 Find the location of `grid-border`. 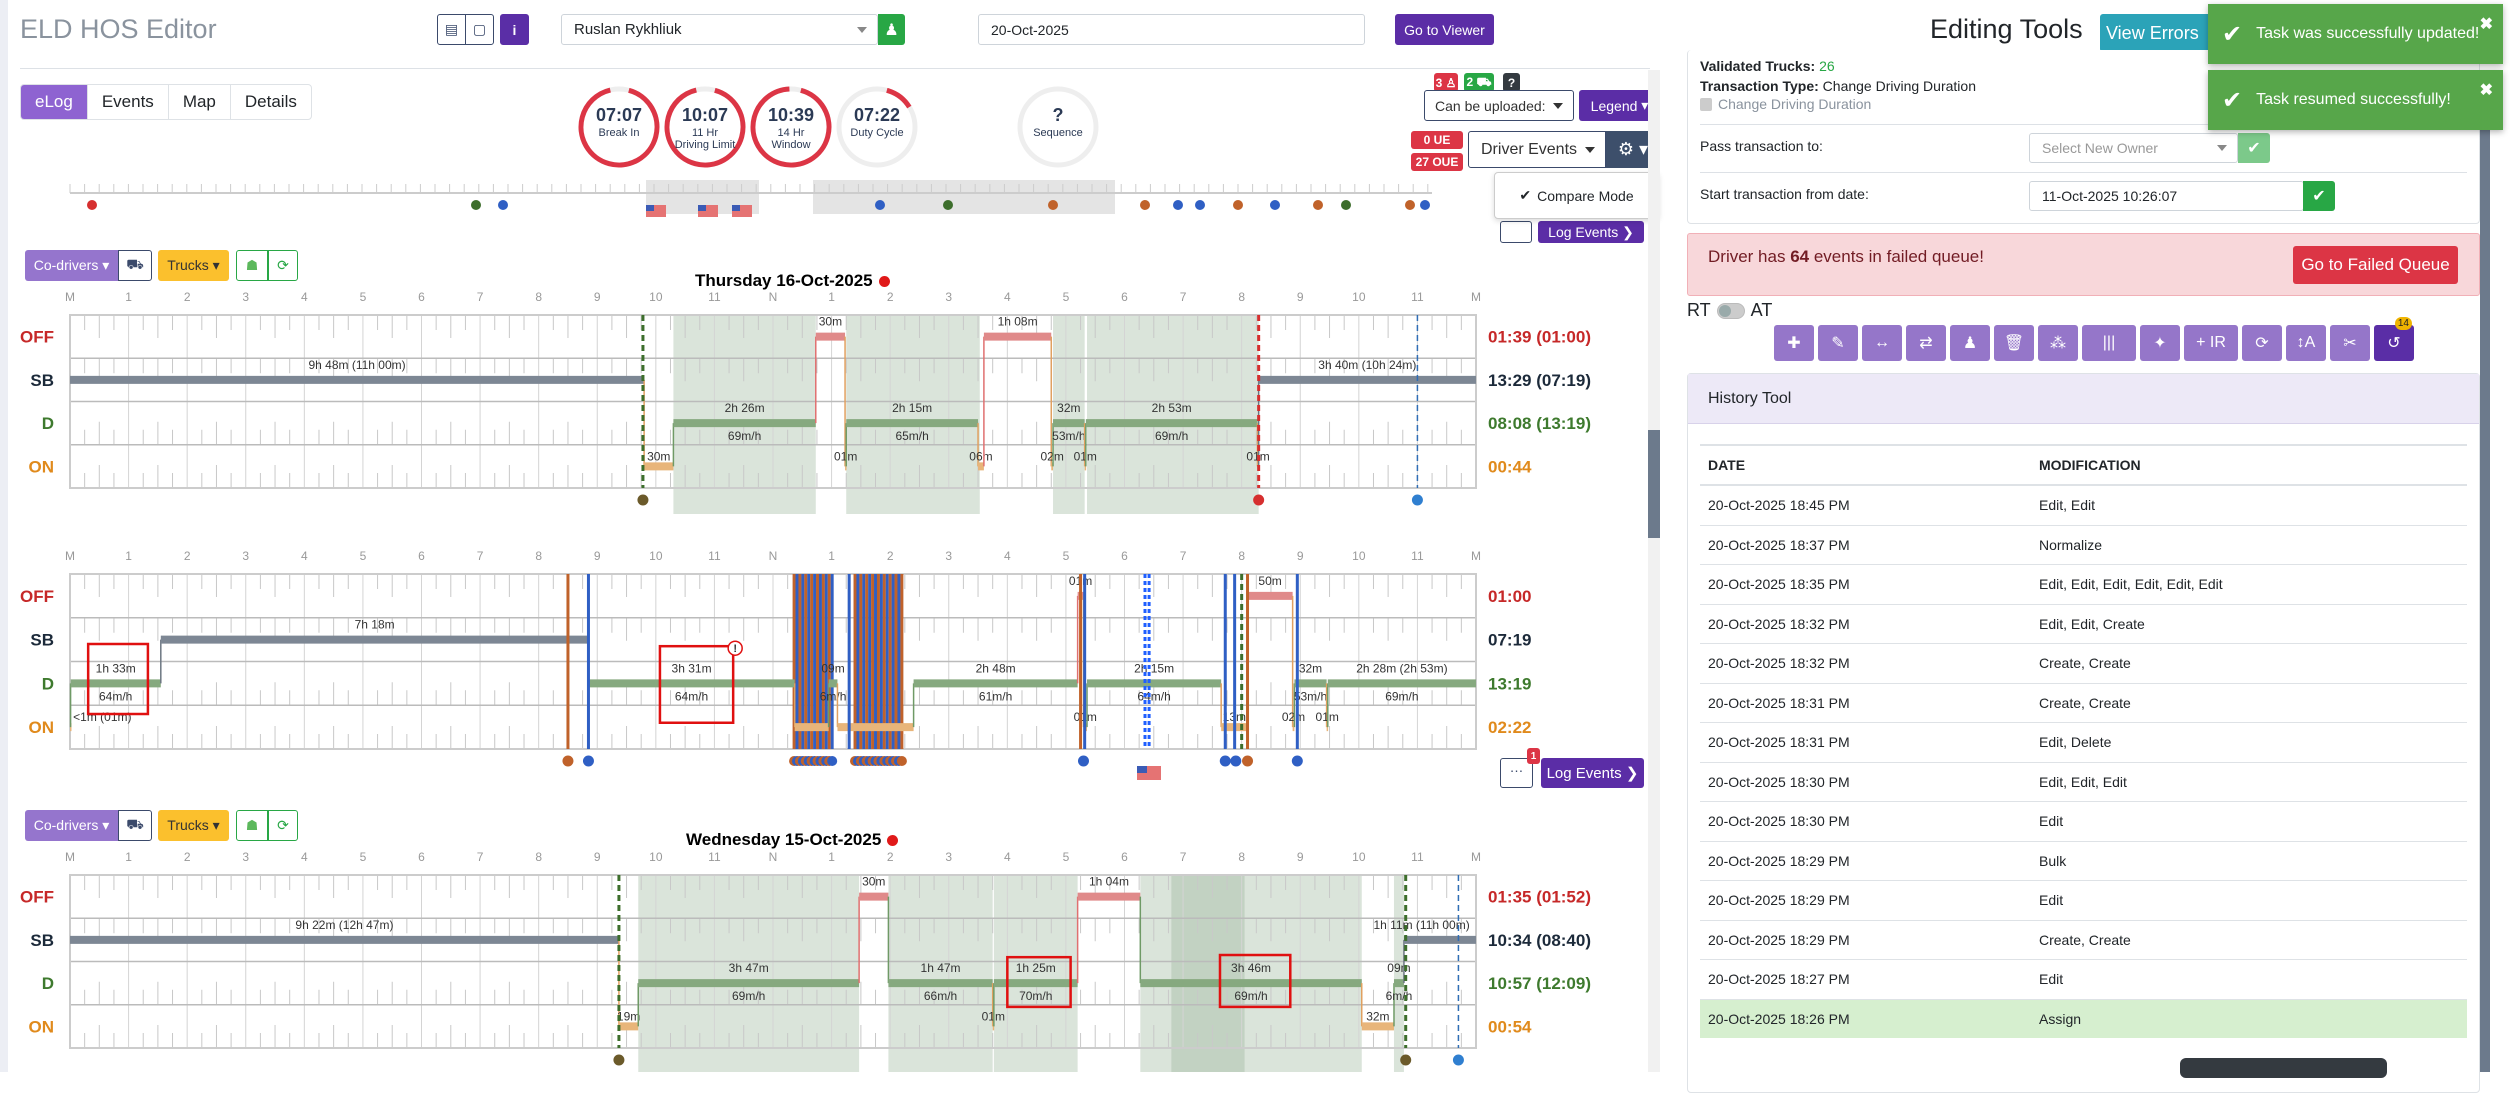

grid-border is located at coordinates (773, 661).